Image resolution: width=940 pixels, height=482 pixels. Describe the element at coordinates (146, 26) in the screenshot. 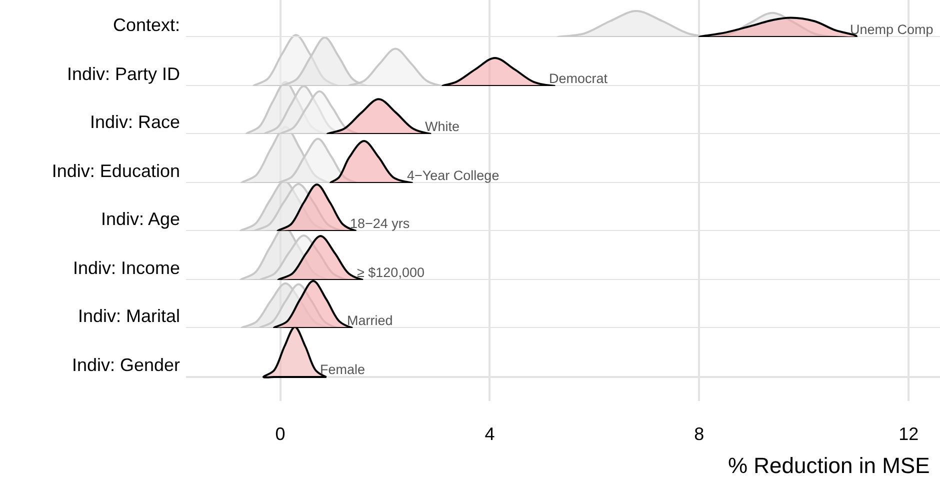

I see `y-axis-title: Context:` at that location.